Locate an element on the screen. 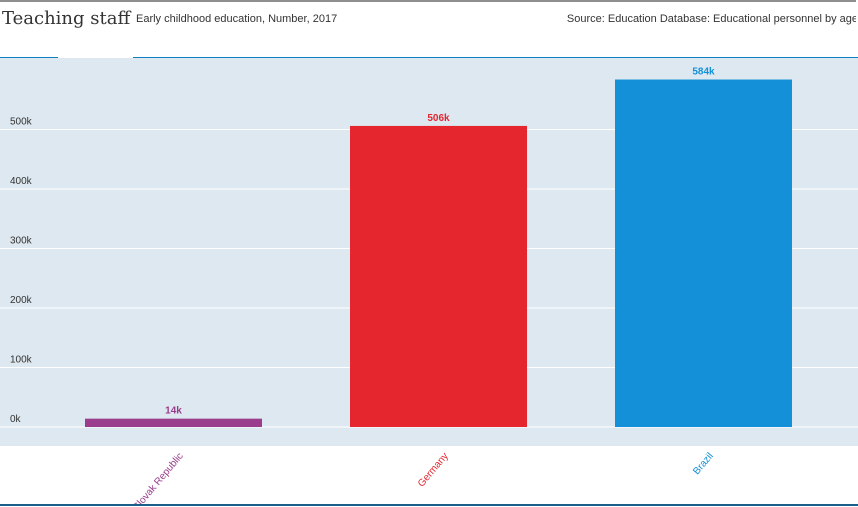 The height and width of the screenshot is (507, 858). y-tick-label: 500k is located at coordinates (21, 122).